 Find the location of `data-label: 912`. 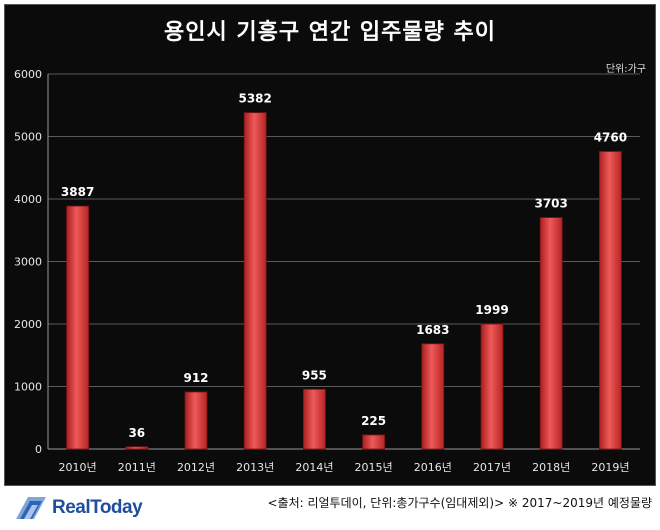

data-label: 912 is located at coordinates (195, 378).